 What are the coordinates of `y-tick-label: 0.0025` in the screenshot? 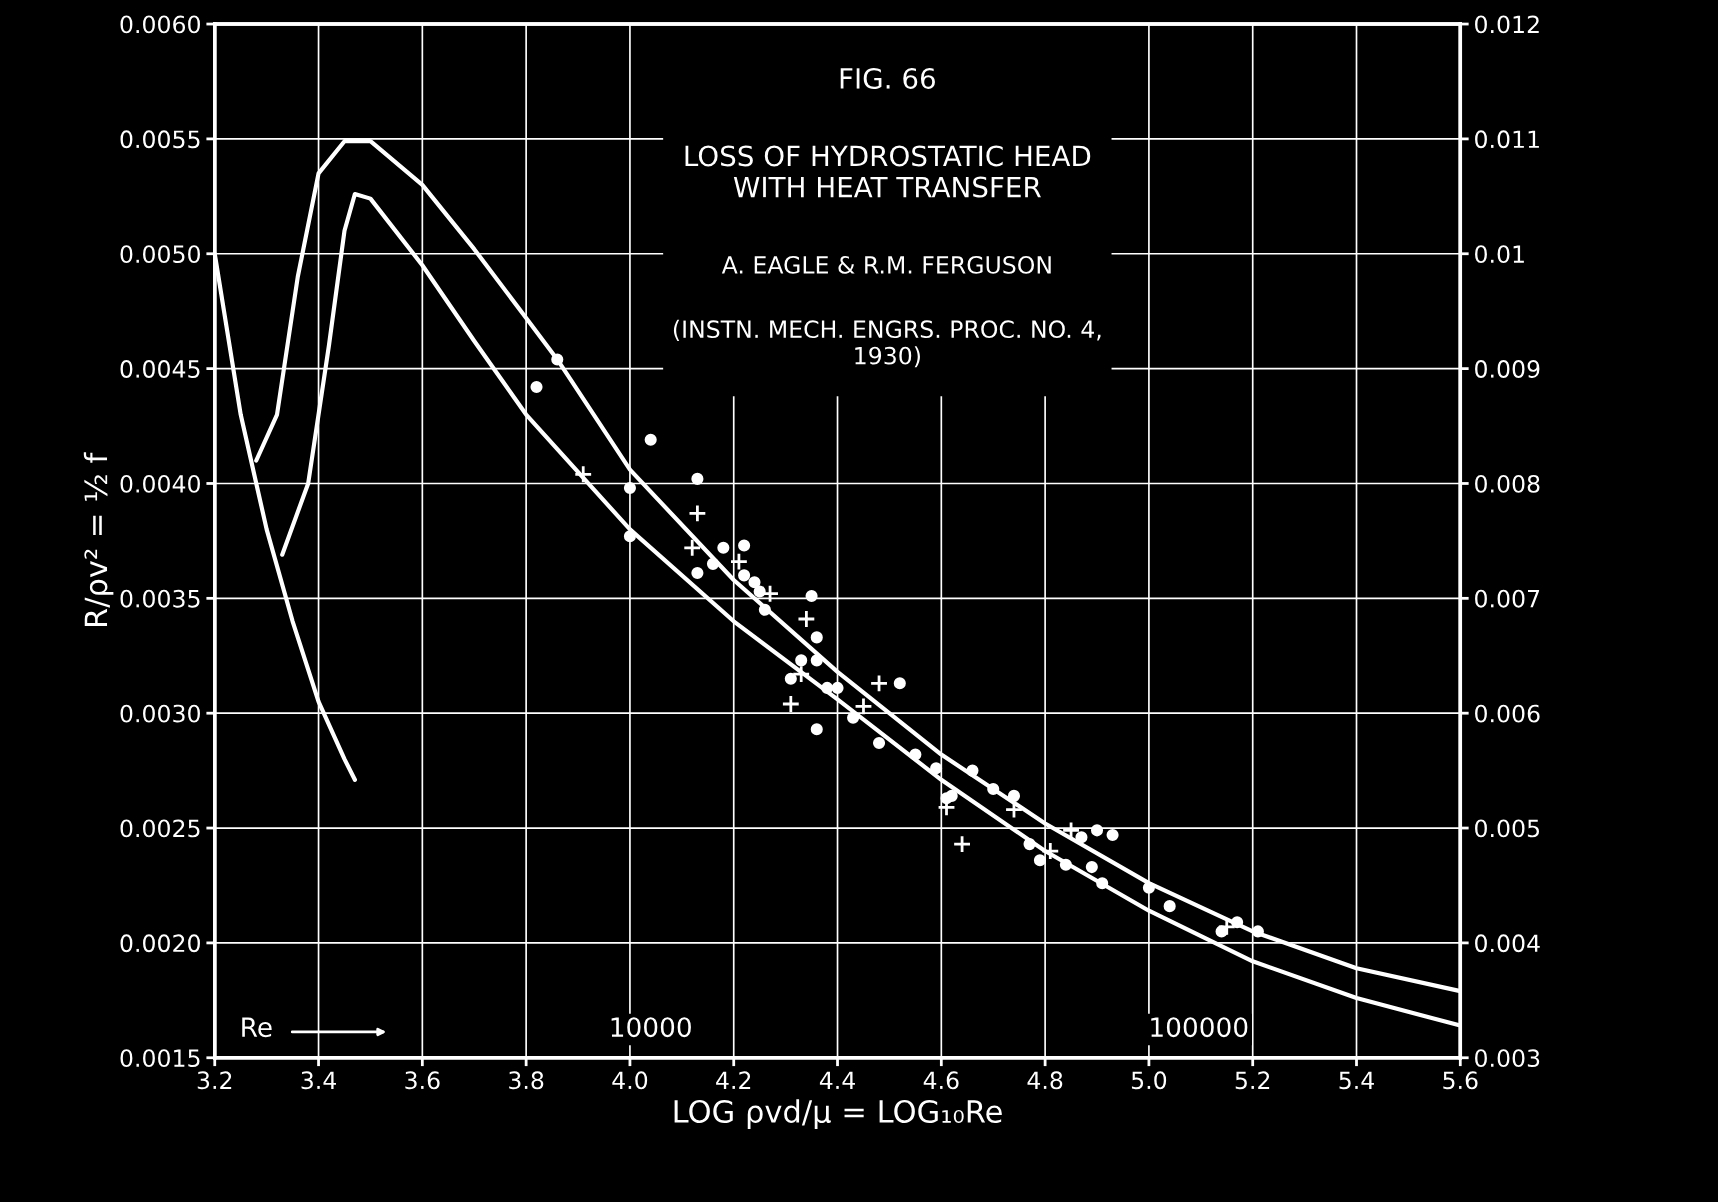 It's located at (160, 828).